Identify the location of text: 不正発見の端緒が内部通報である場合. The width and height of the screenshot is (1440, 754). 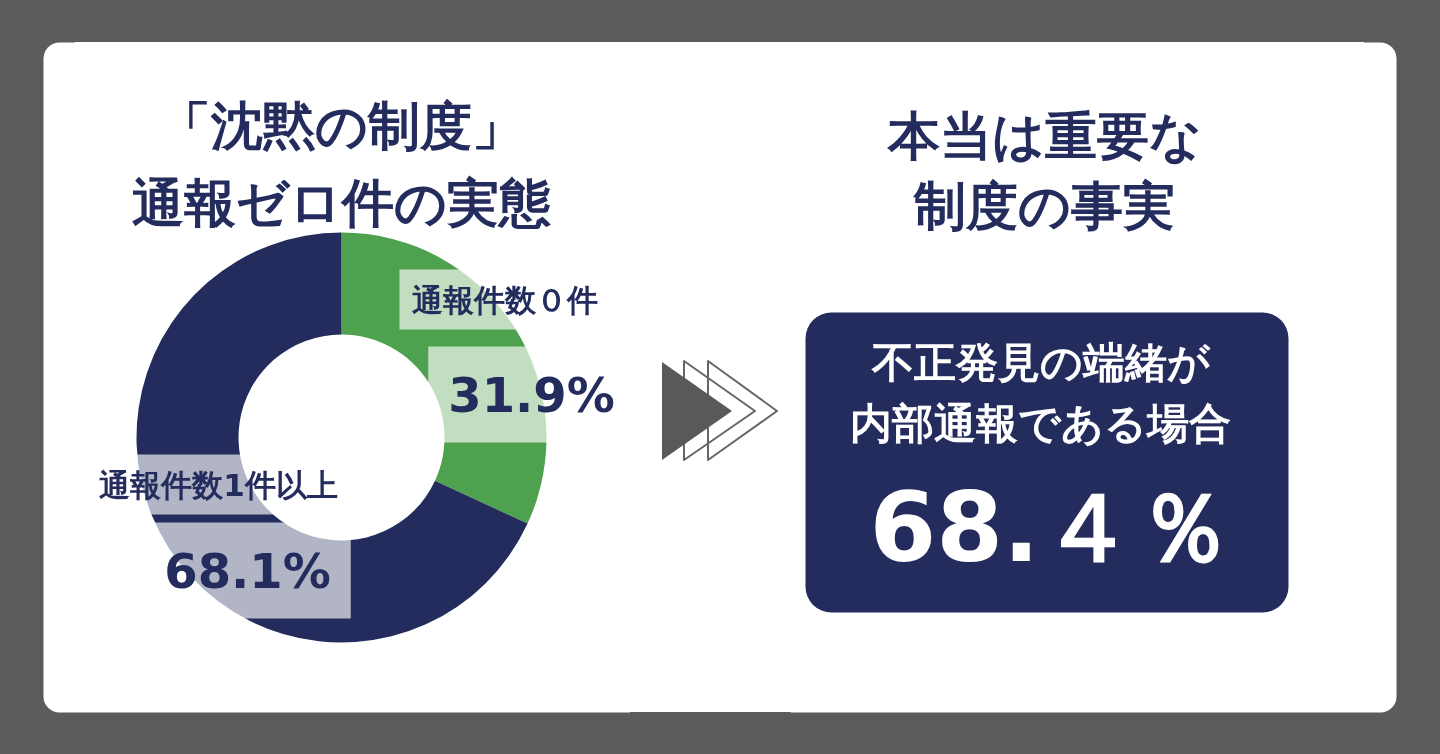
(1040, 393).